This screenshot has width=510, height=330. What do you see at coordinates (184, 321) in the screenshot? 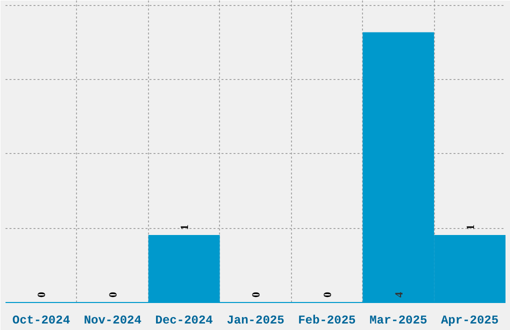
I see `x-tick-label: Dec-2024` at bounding box center [184, 321].